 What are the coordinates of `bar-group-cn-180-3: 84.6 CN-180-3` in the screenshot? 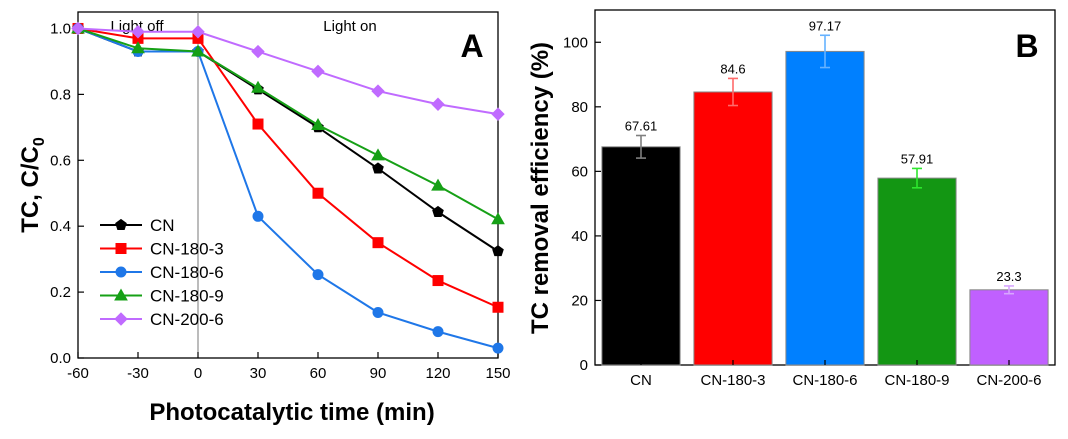 It's located at (733, 225).